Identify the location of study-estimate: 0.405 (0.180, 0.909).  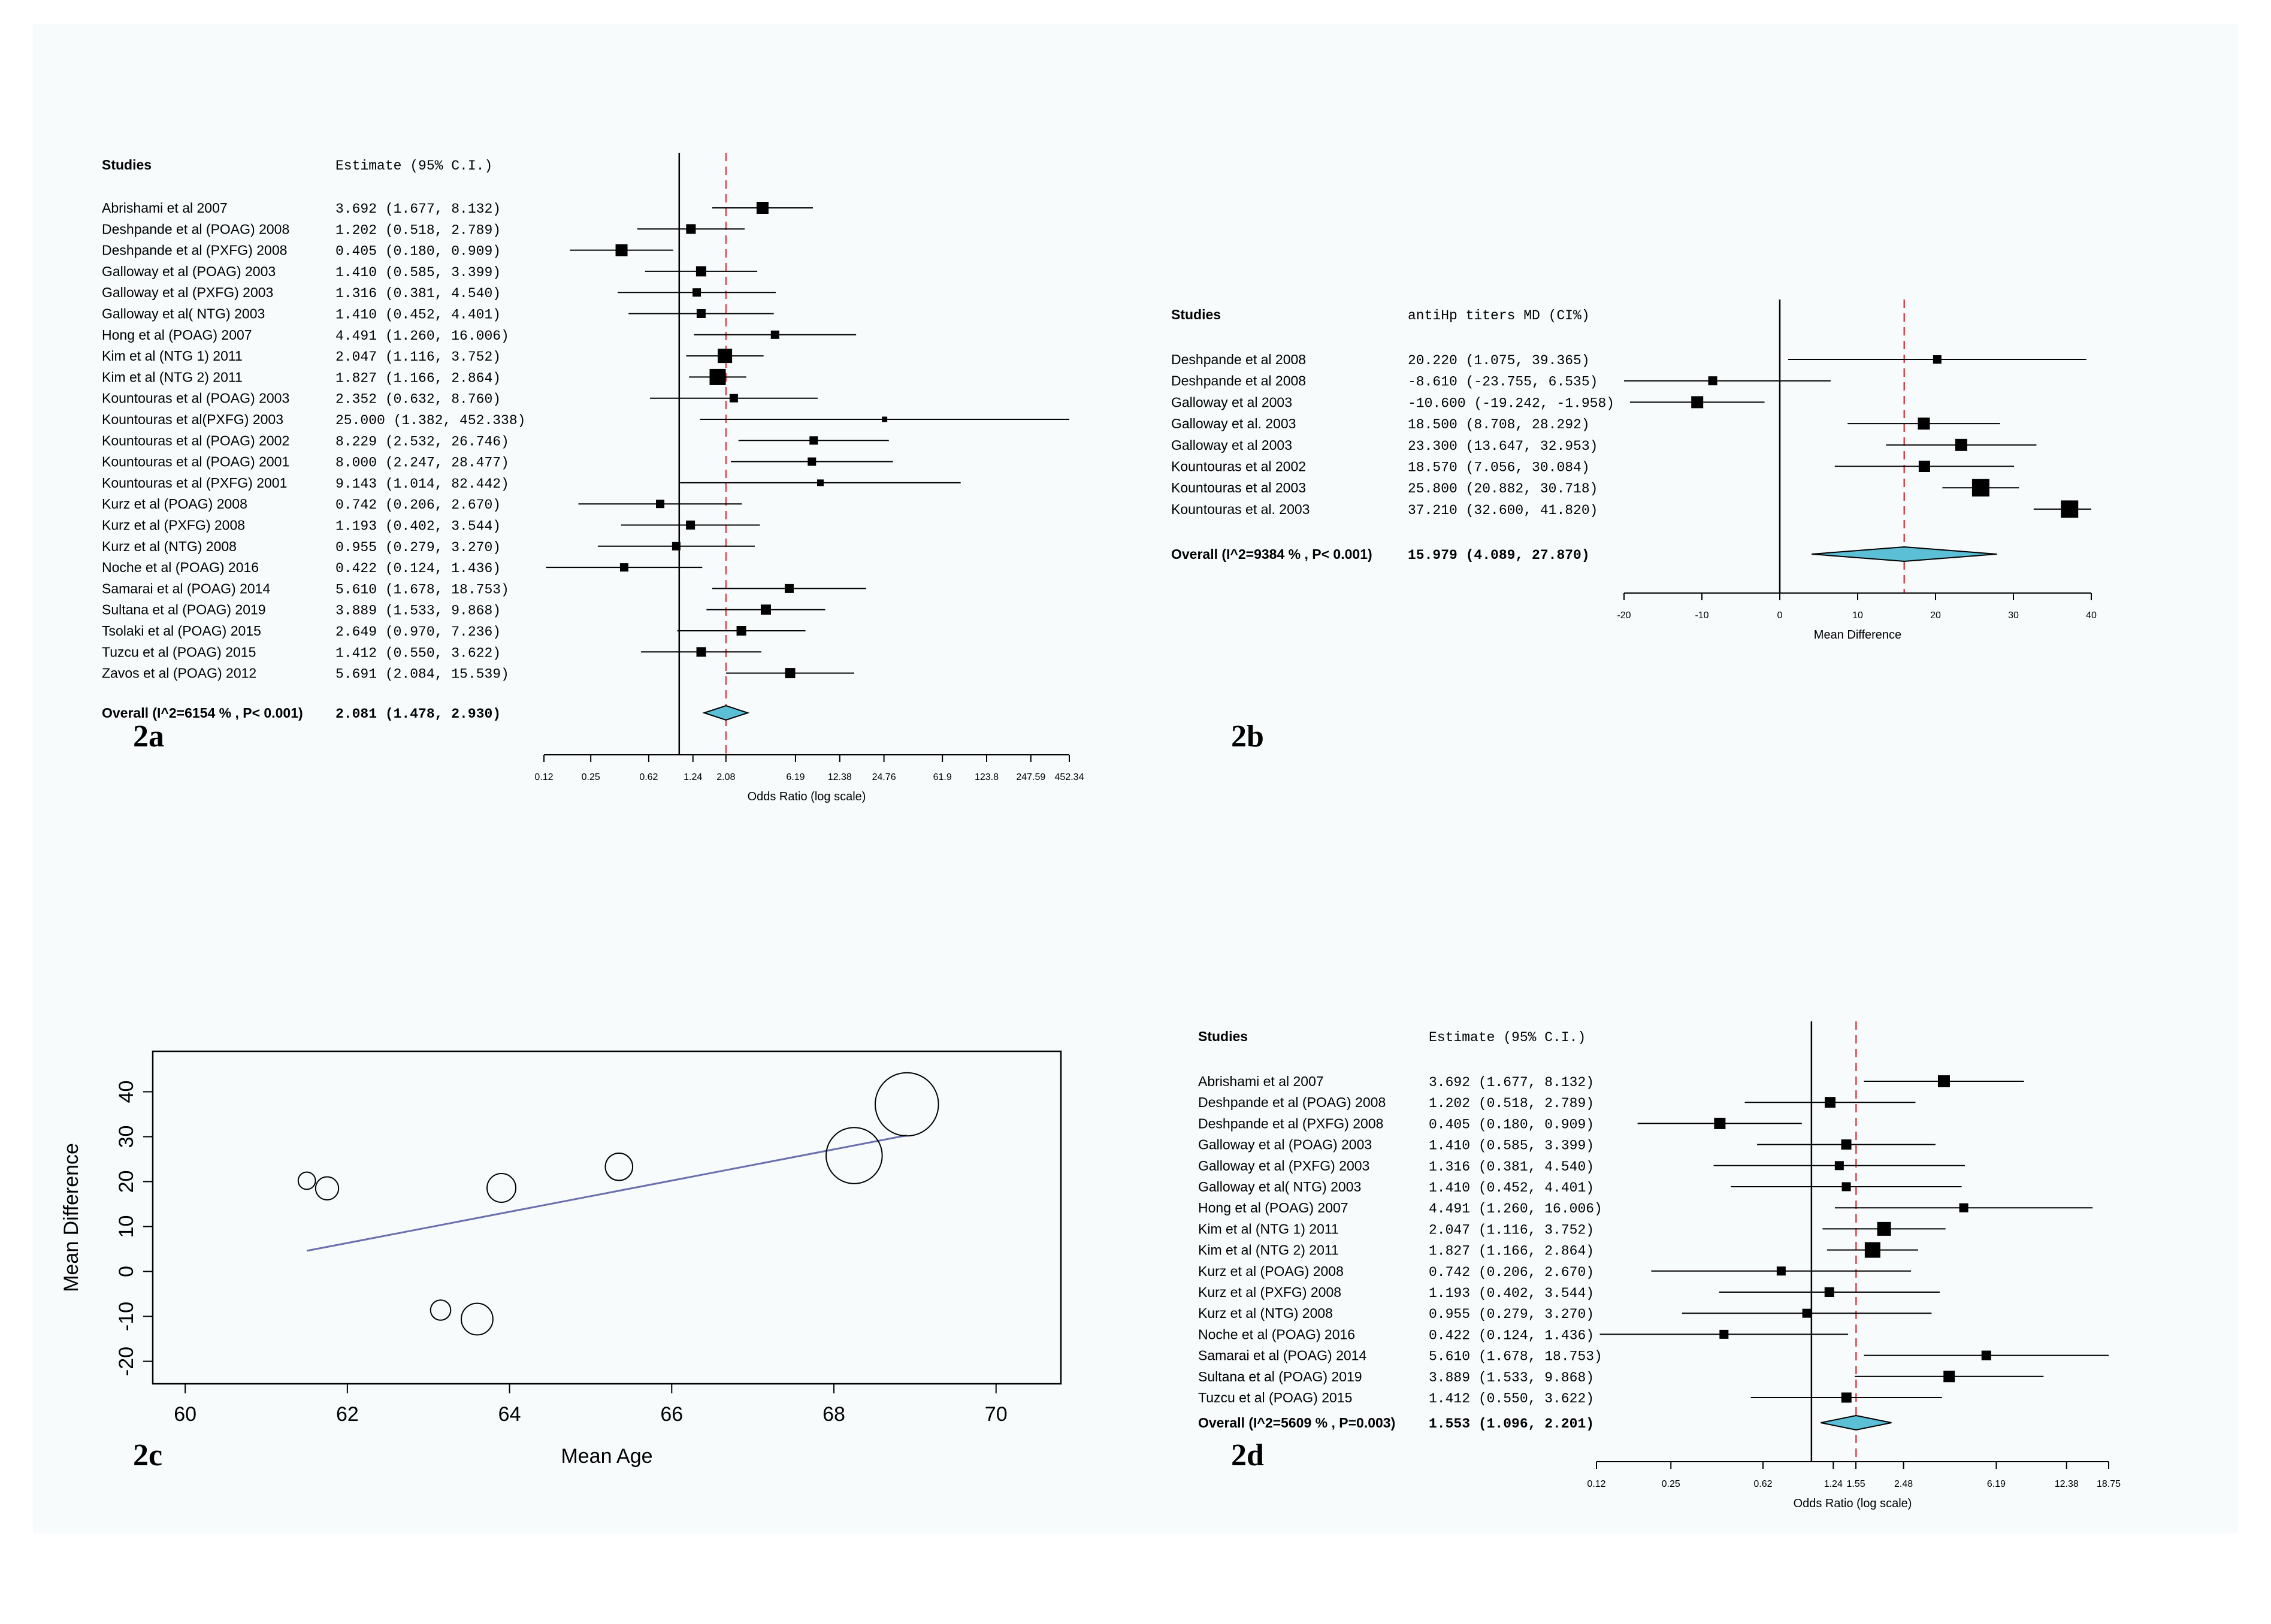
(418, 252).